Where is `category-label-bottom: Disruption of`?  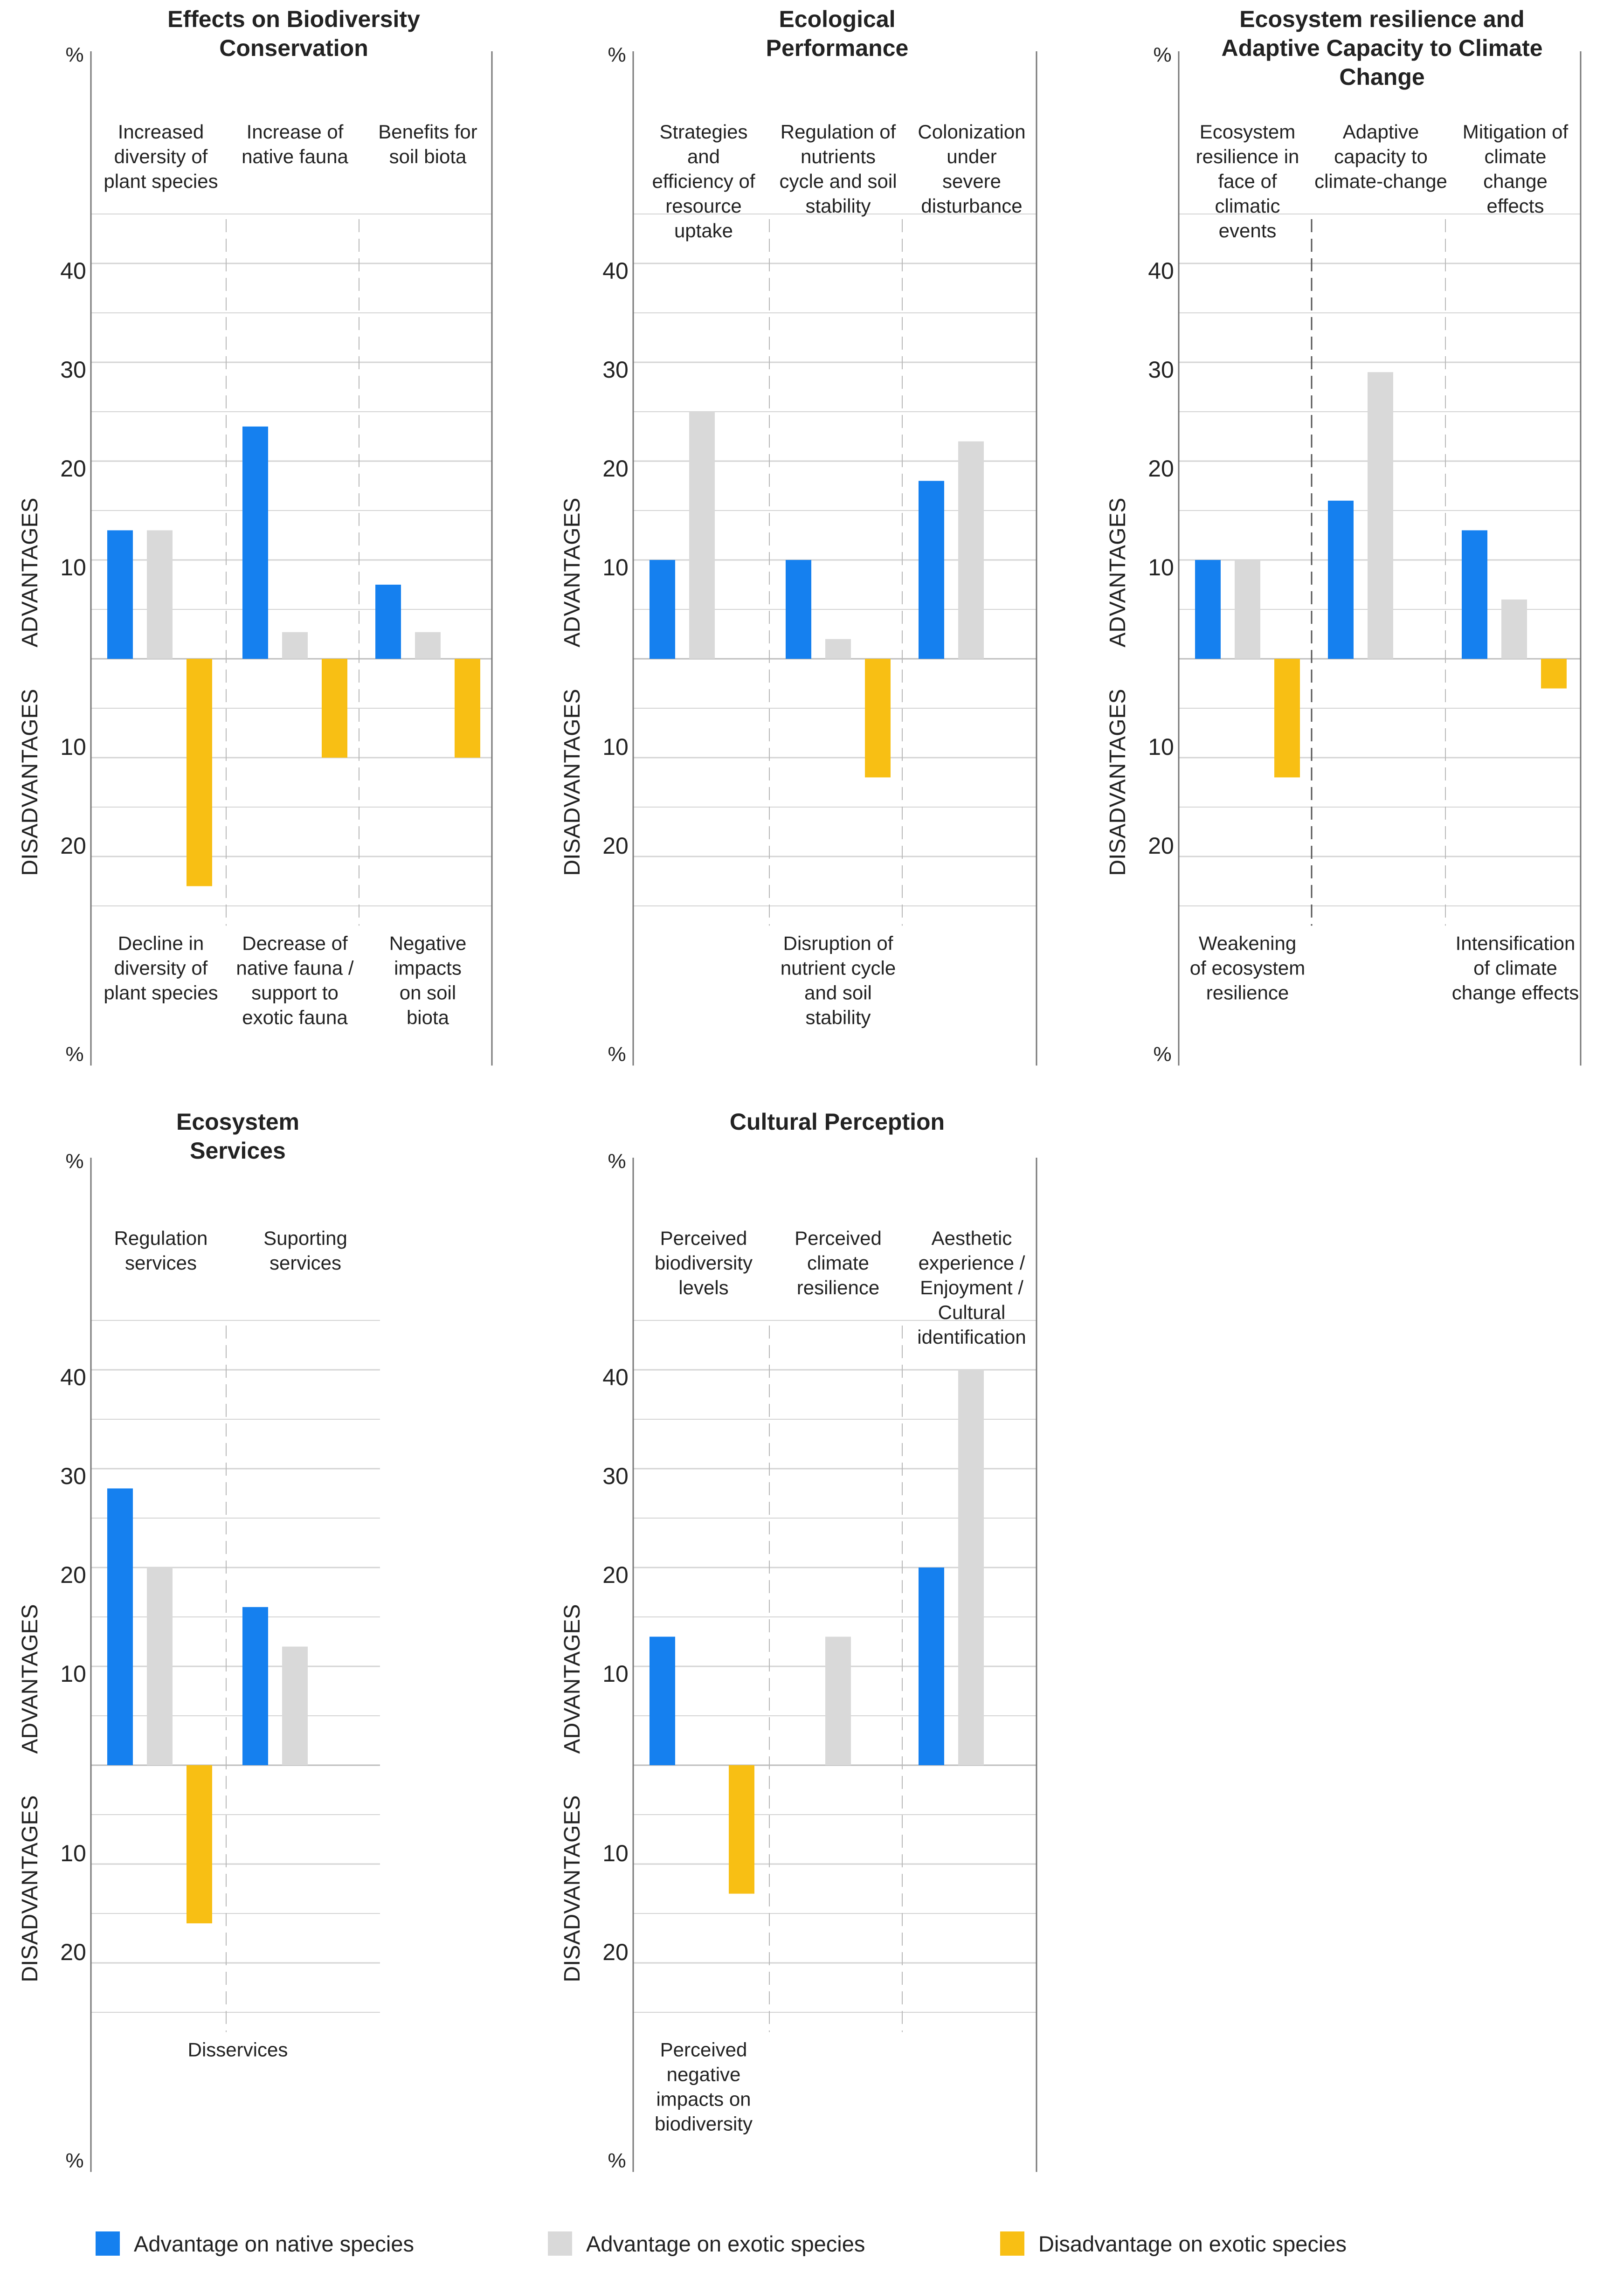
category-label-bottom: Disruption of is located at coordinates (838, 943).